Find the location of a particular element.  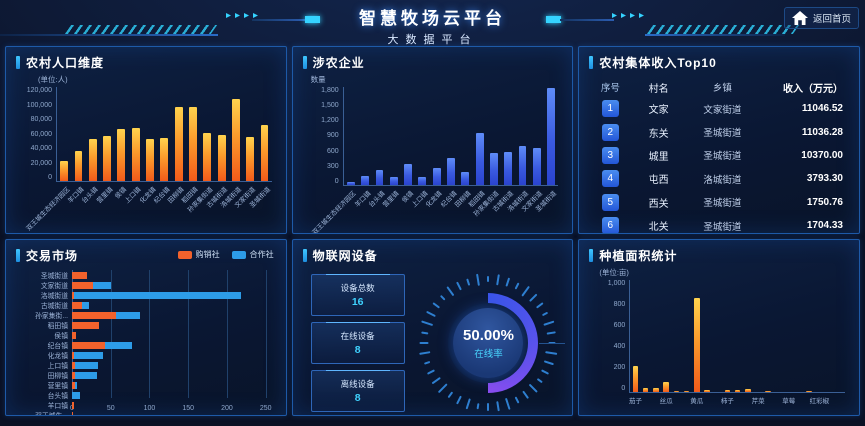

iot-content: 设备总数 16 在线设备 8 离线设备 8 is located at coordinates (434, 342).